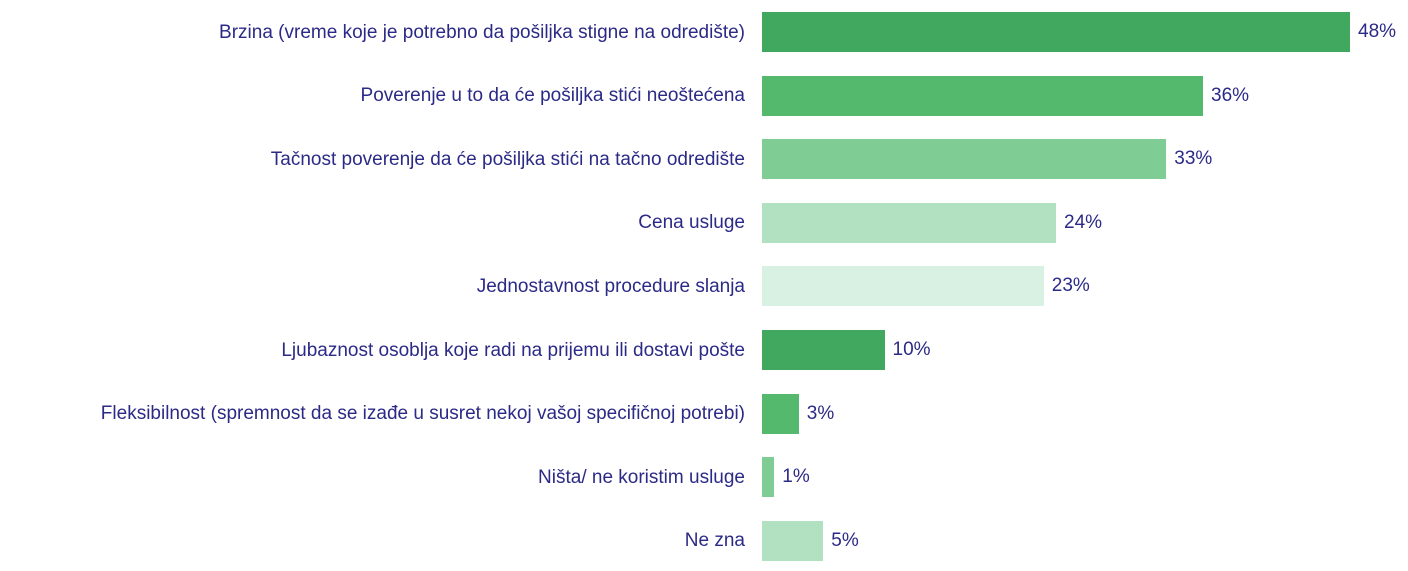 The width and height of the screenshot is (1408, 571). Describe the element at coordinates (610, 286) in the screenshot. I see `category-label: Jednostavnost procedure slanja` at that location.